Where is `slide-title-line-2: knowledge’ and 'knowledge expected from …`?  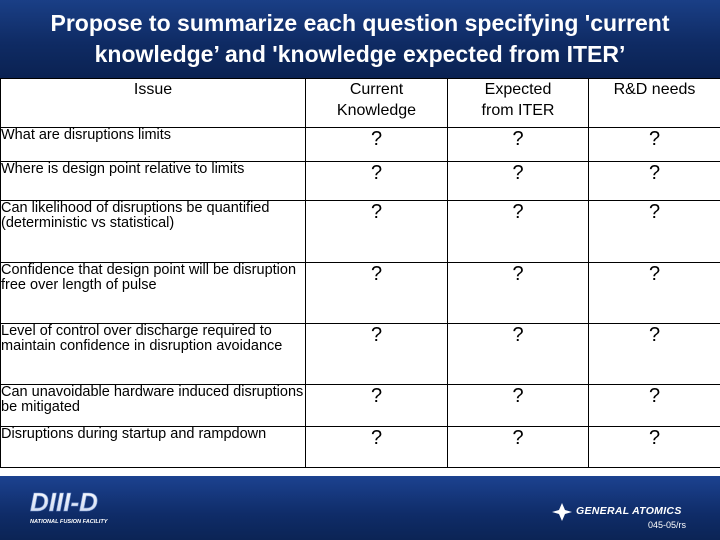
slide-title-line-2: knowledge’ and 'knowledge expected from … is located at coordinates (360, 54).